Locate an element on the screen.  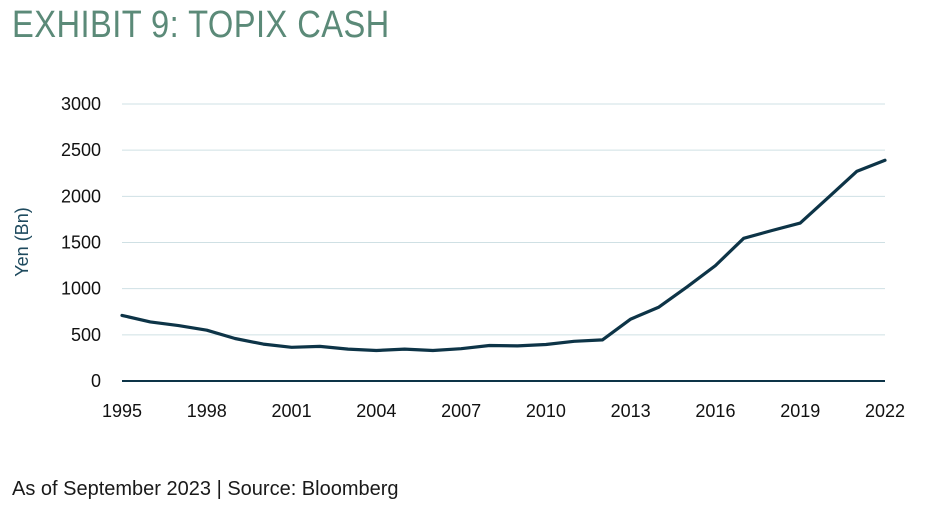
y-tick-label: 0 is located at coordinates (96, 381).